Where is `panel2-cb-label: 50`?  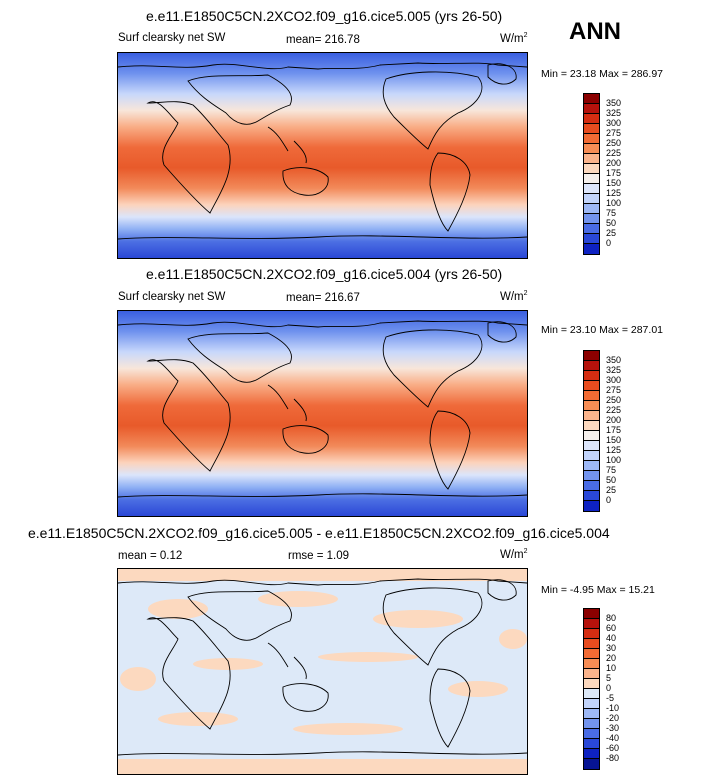
panel2-cb-label: 50 is located at coordinates (611, 480).